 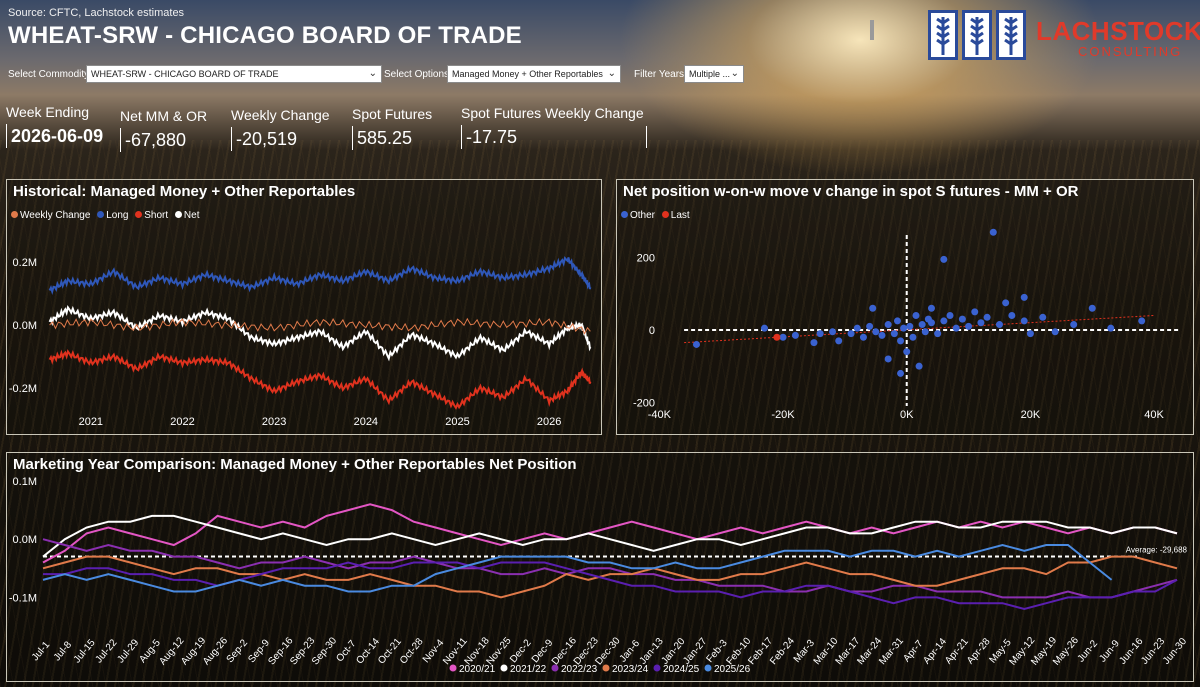 I want to click on y-tick-label: 0, so click(x=652, y=331).